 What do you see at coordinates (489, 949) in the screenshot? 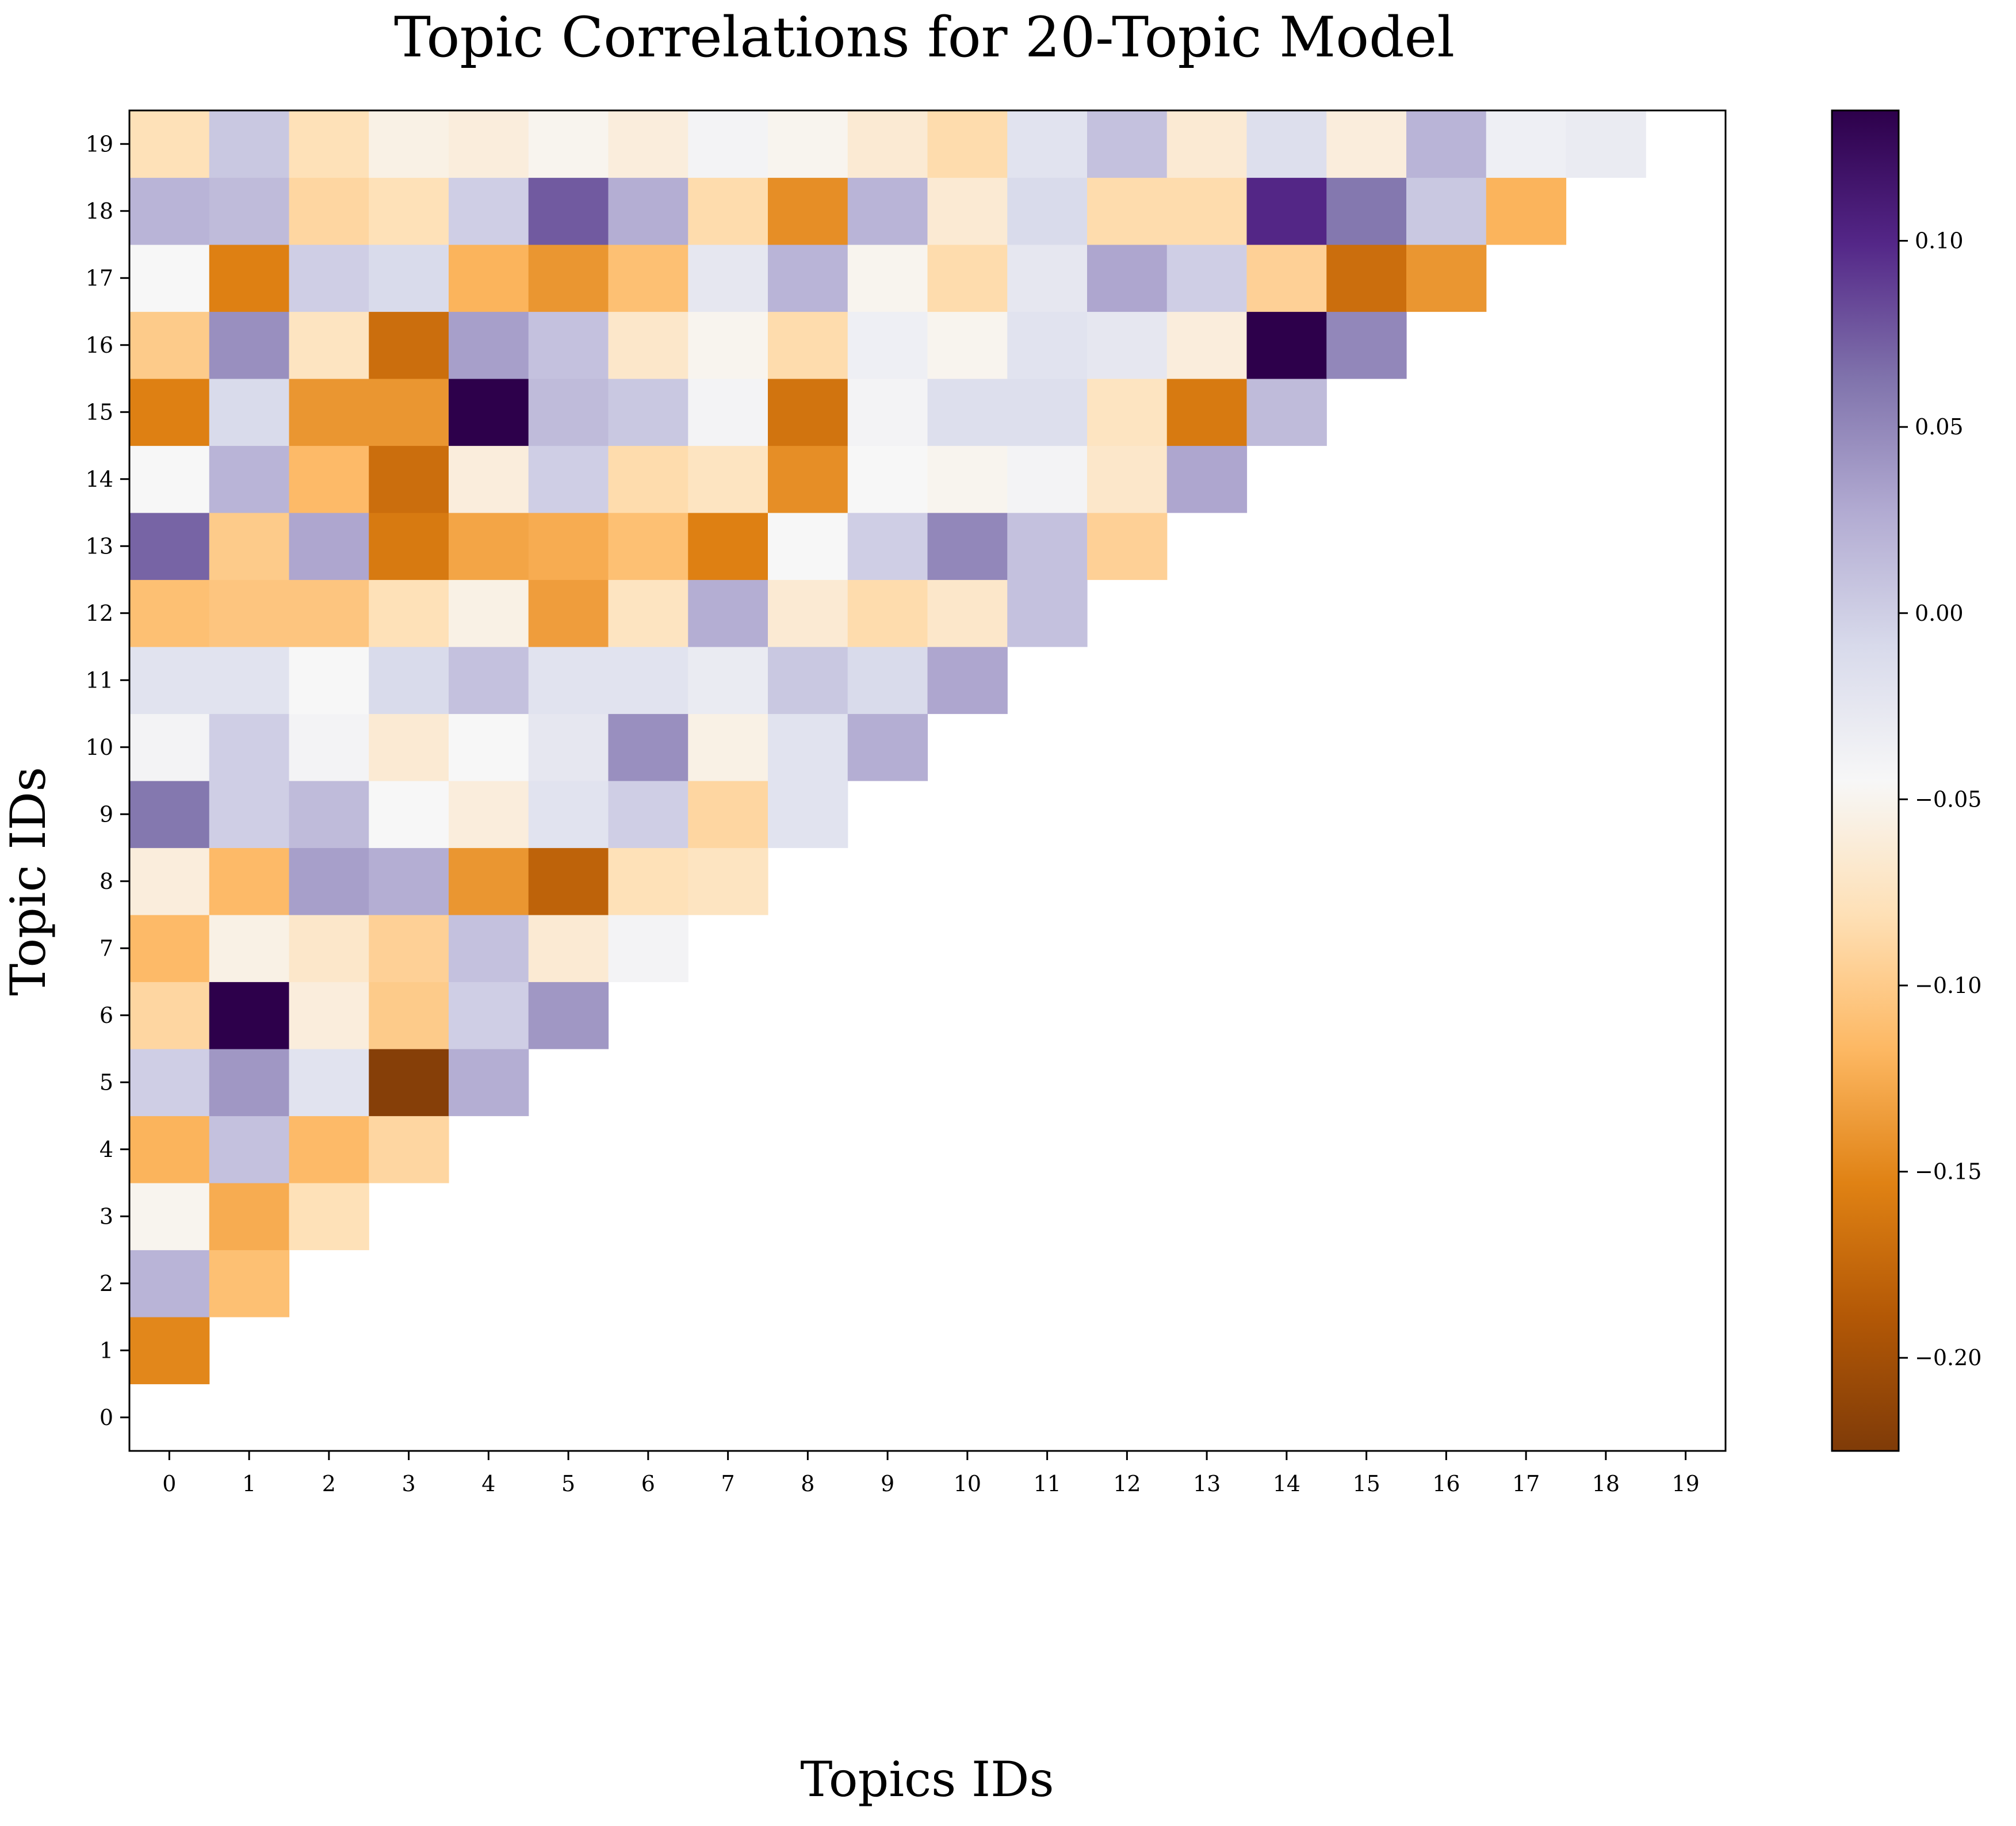
I see `heatmap-cell-r7-c4` at bounding box center [489, 949].